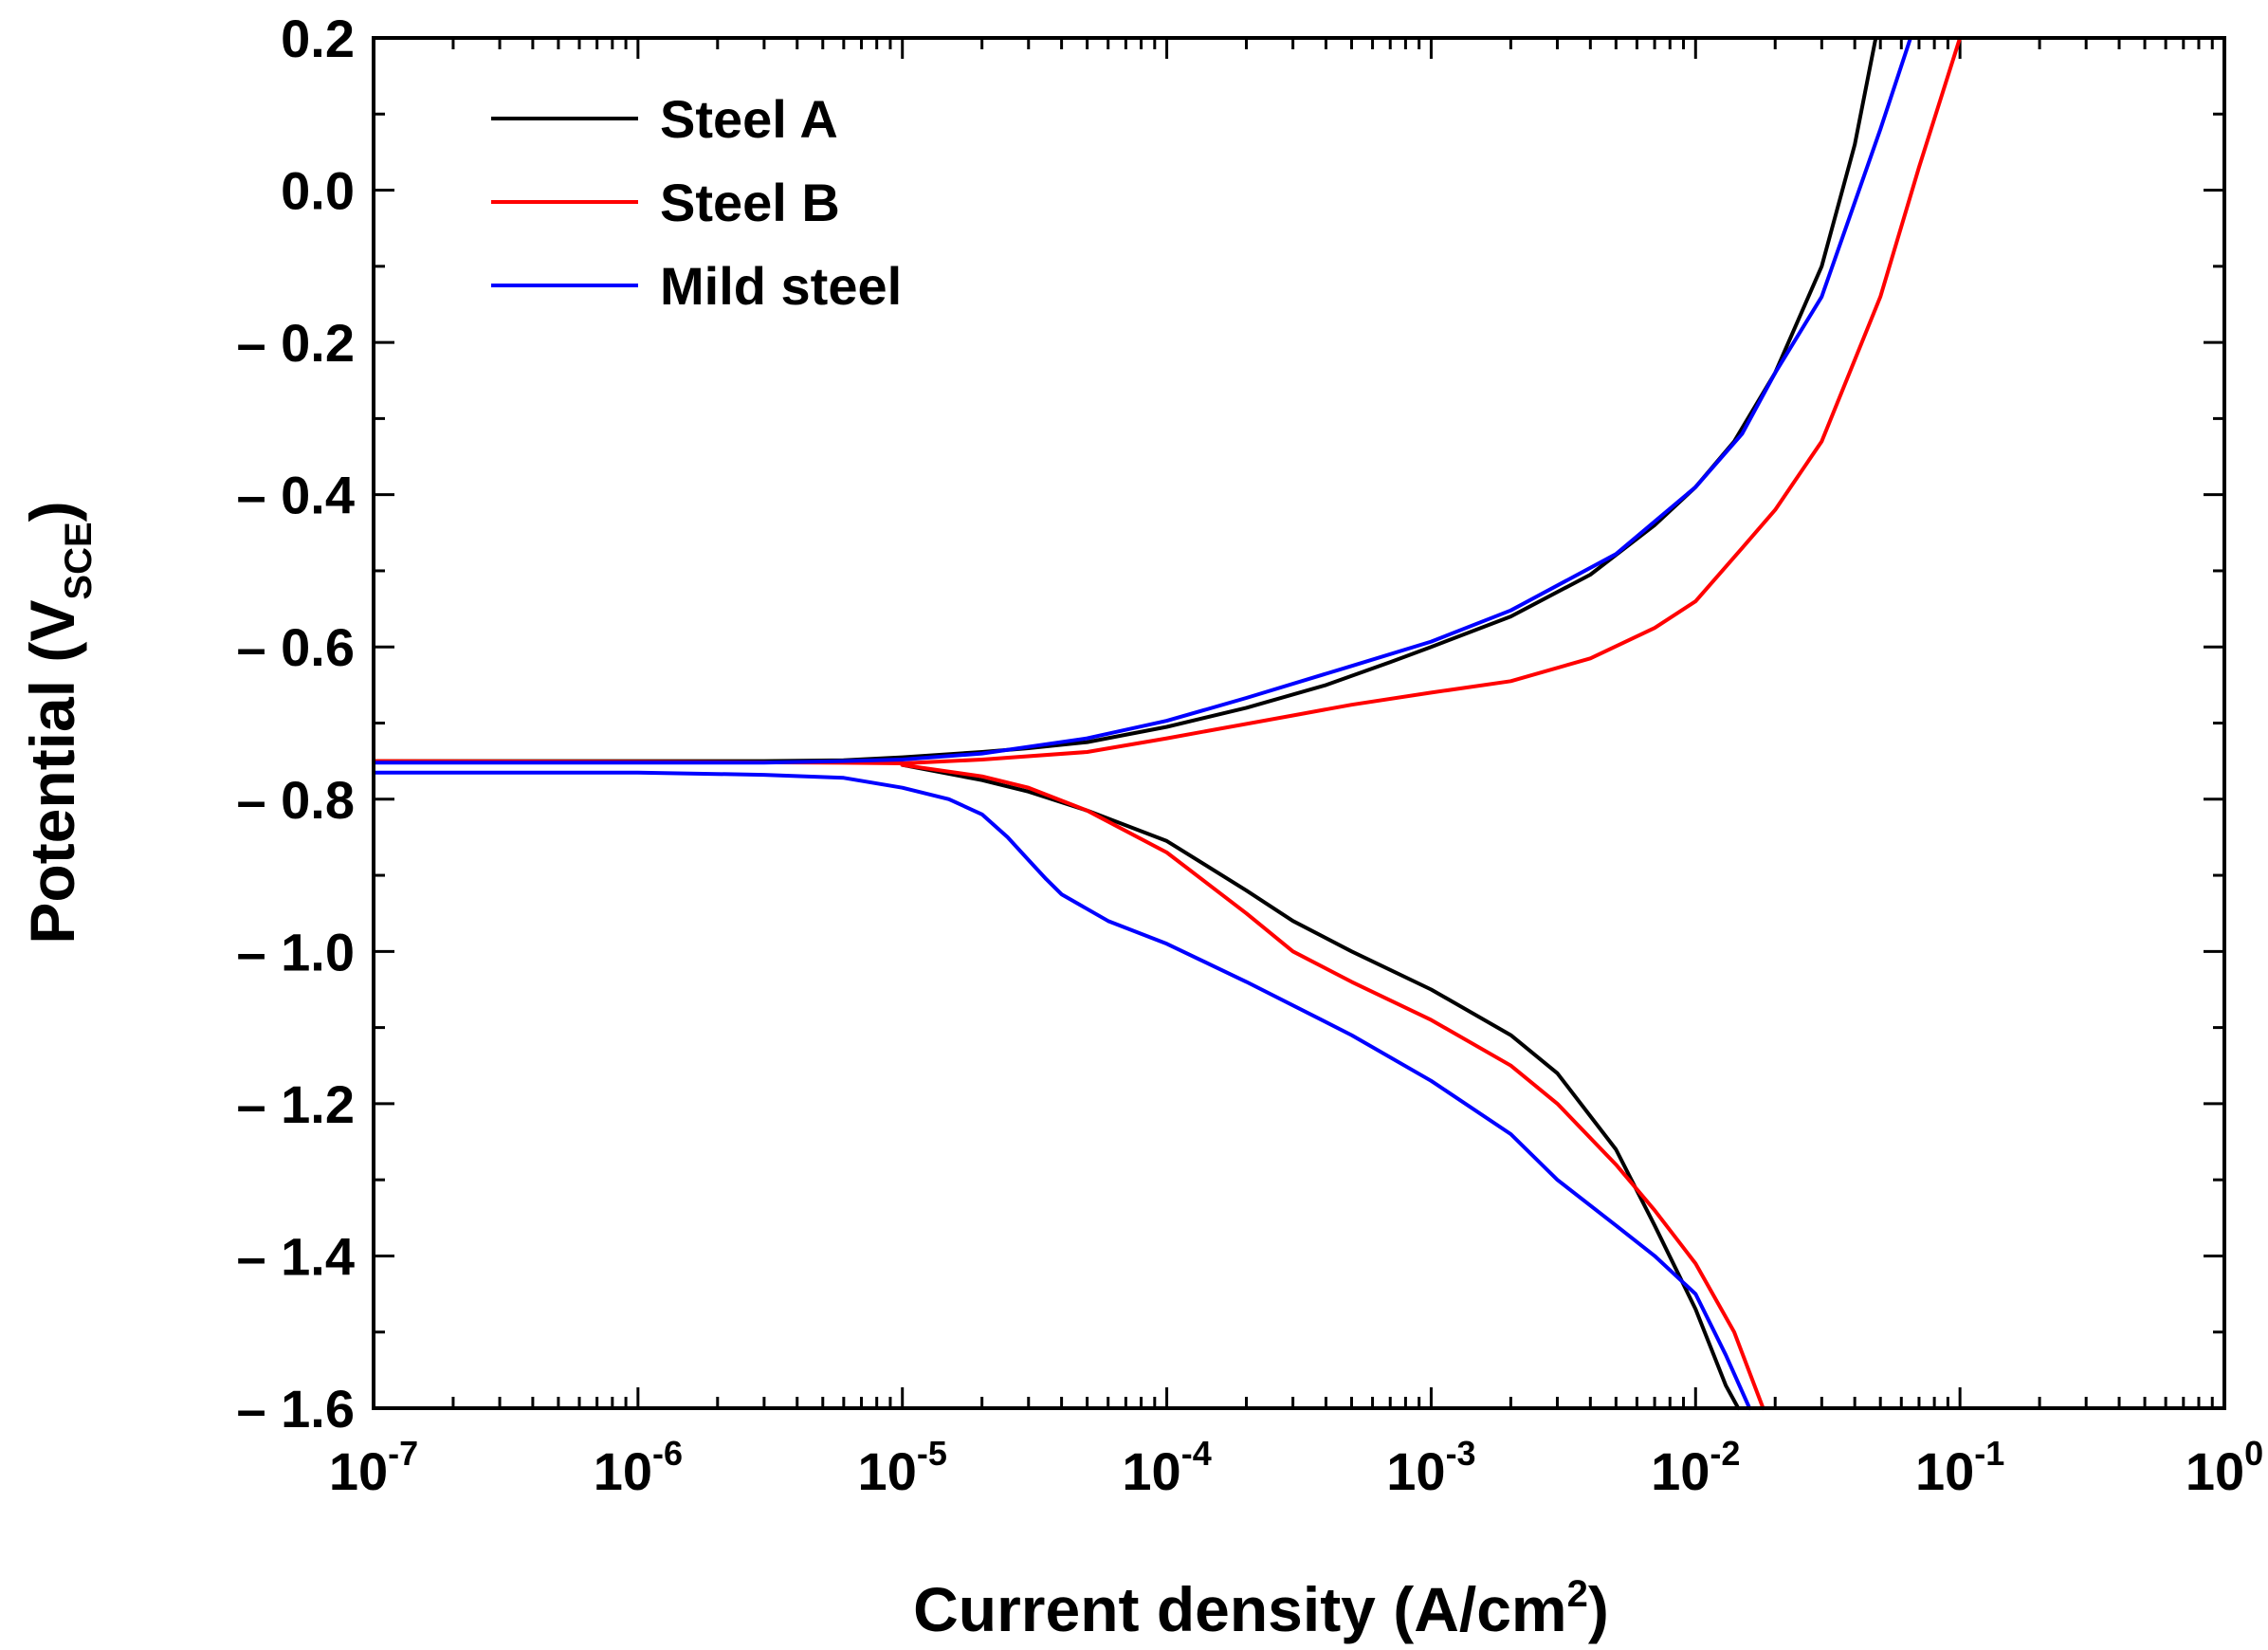 The height and width of the screenshot is (1650, 2268). Describe the element at coordinates (403, 1453) in the screenshot. I see `x-tick-exp: -7` at that location.